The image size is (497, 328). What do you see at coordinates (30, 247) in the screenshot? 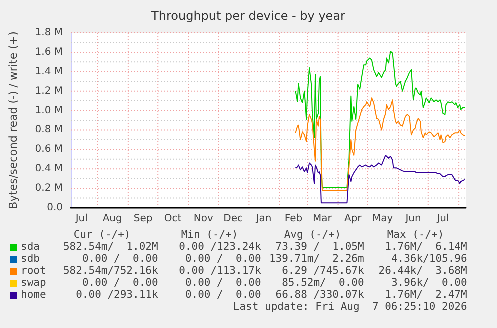
I see `legend-label: sda` at bounding box center [30, 247].